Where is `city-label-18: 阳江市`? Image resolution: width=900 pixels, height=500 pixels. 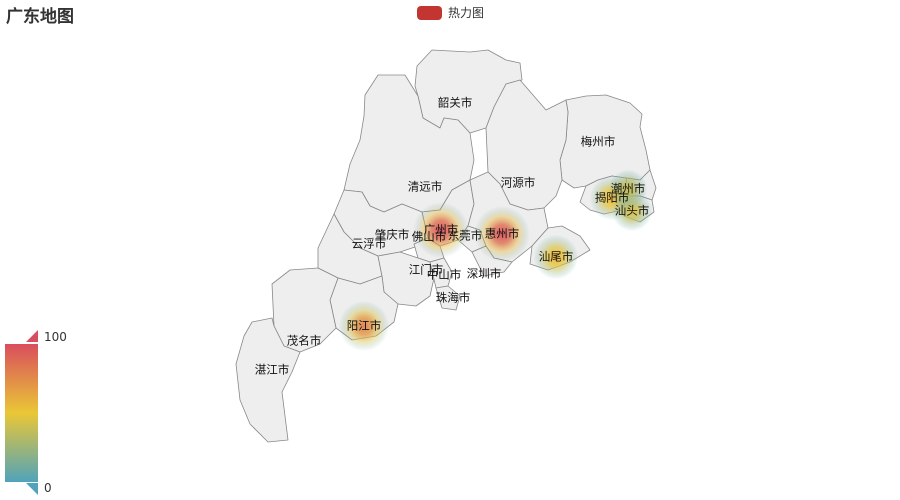 city-label-18: 阳江市 is located at coordinates (364, 326).